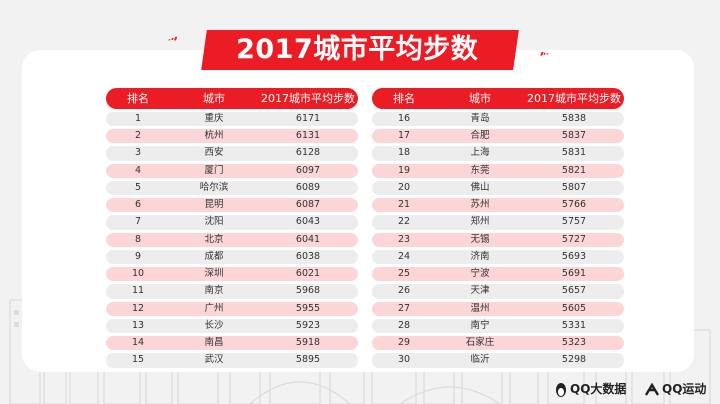  What do you see at coordinates (214, 239) in the screenshot?
I see `city-cell: 北京` at bounding box center [214, 239].